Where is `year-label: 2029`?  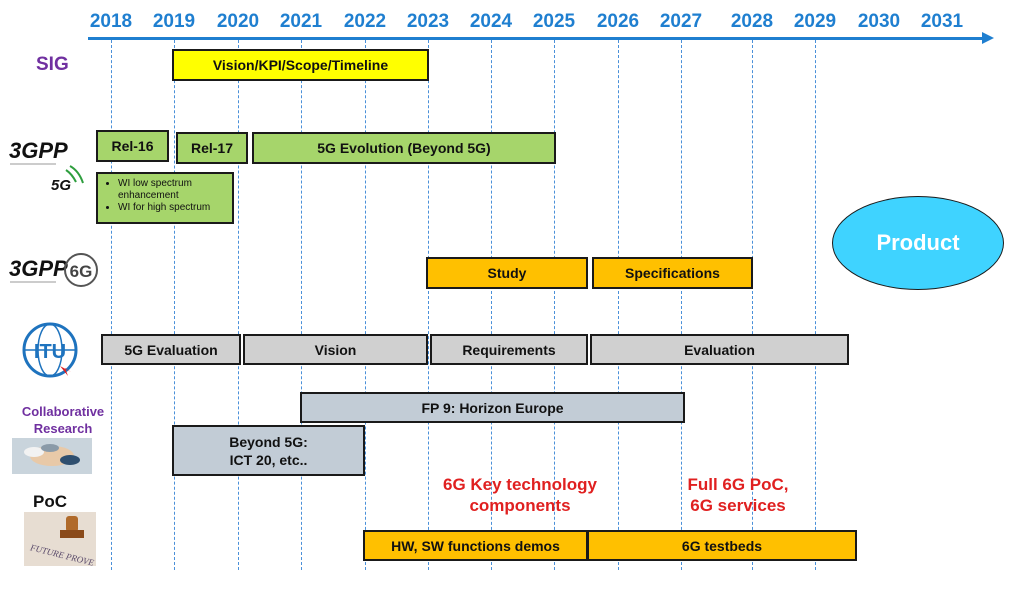
year-label: 2029 is located at coordinates (815, 21).